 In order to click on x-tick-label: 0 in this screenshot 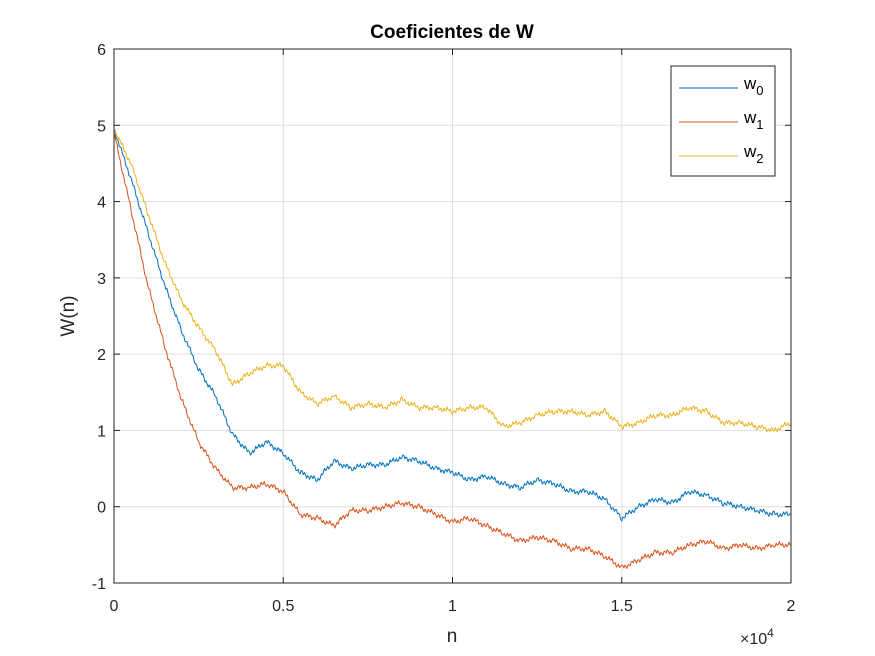, I will do `click(114, 606)`.